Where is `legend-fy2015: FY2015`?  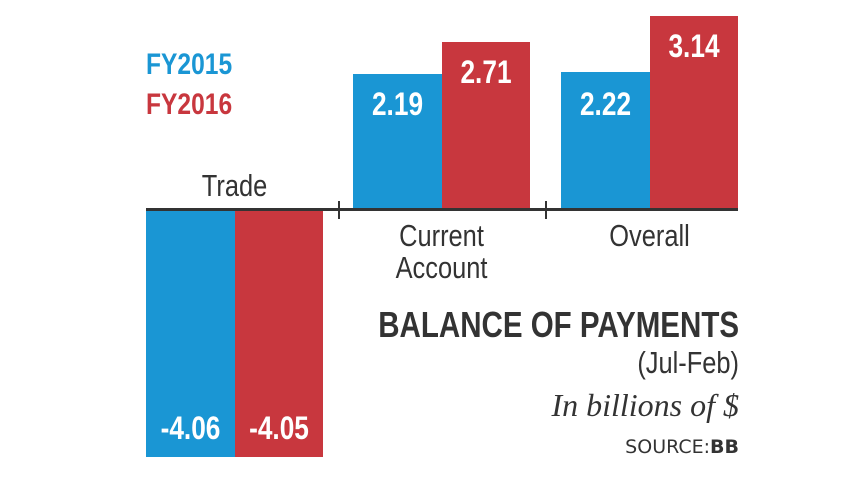 legend-fy2015: FY2015 is located at coordinates (189, 64).